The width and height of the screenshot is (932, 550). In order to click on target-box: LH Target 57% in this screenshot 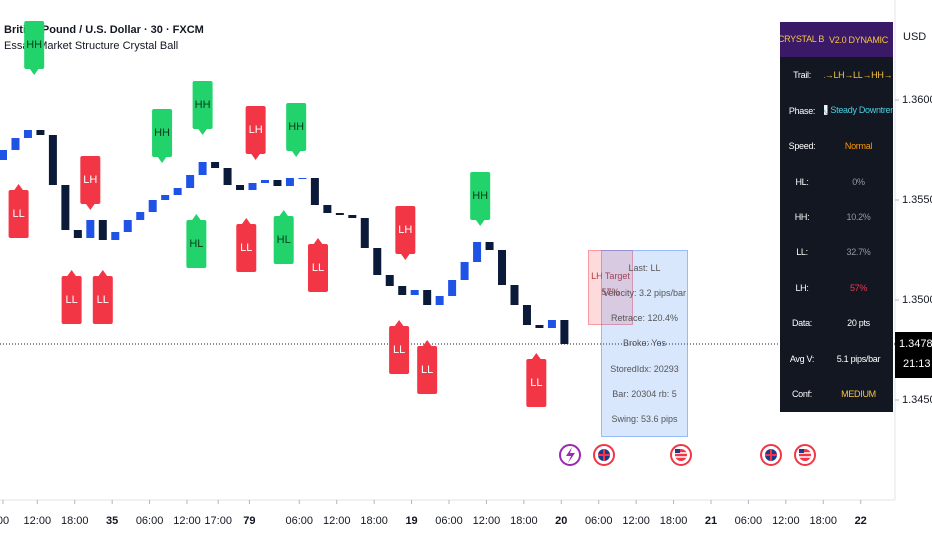, I will do `click(610, 287)`.